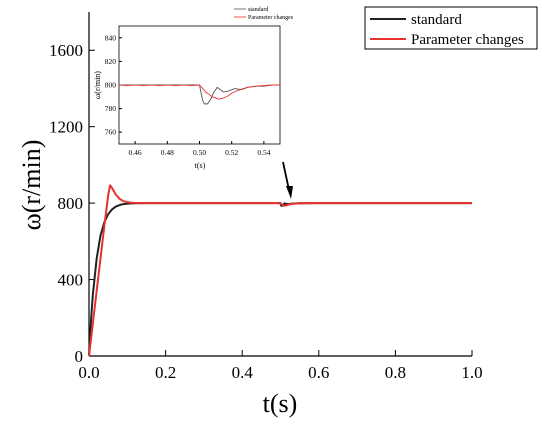 This screenshot has height=428, width=550. What do you see at coordinates (264, 14) in the screenshot?
I see `inset-legend: standard Parameter changes` at bounding box center [264, 14].